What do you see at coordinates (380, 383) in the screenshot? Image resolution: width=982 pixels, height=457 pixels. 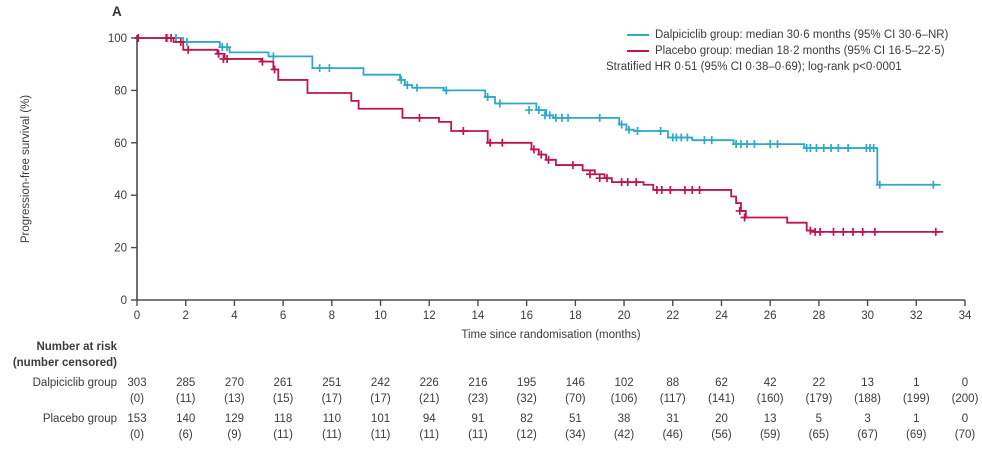 I see `risk-cell: 242` at bounding box center [380, 383].